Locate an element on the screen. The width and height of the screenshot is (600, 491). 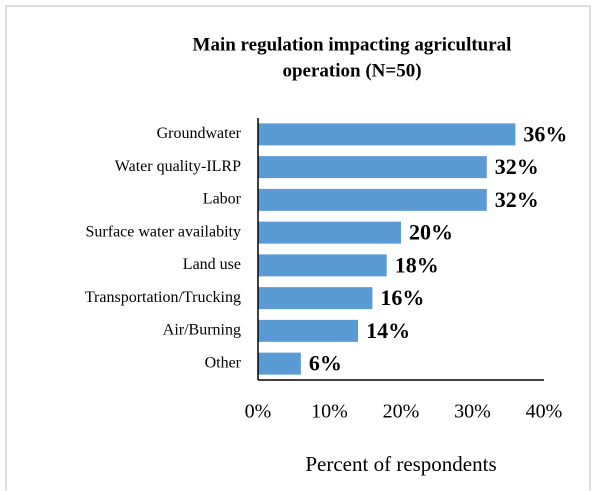
x-axis-title: Percent of respondents is located at coordinates (400, 464).